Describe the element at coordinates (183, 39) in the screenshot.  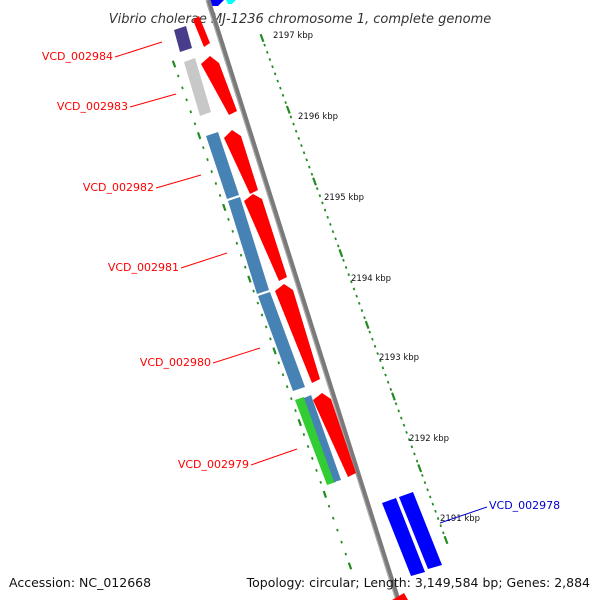
I see `feature-vcd002984-reverse` at that location.